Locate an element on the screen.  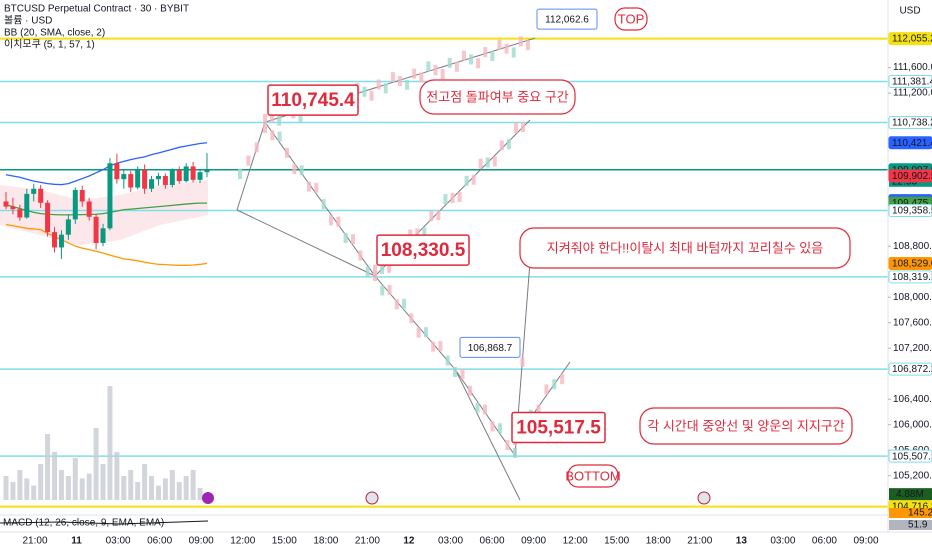
y-tick-label: 108,000.0 is located at coordinates (912, 297).